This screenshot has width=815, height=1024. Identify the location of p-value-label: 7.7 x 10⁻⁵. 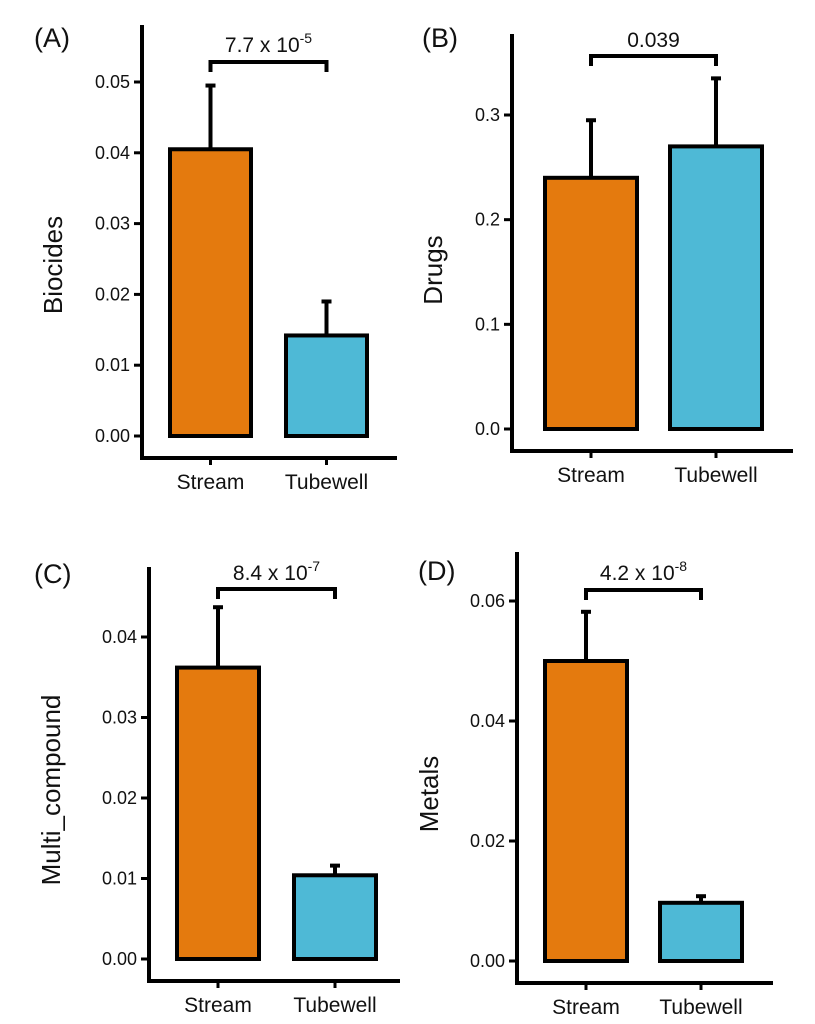
(268, 43).